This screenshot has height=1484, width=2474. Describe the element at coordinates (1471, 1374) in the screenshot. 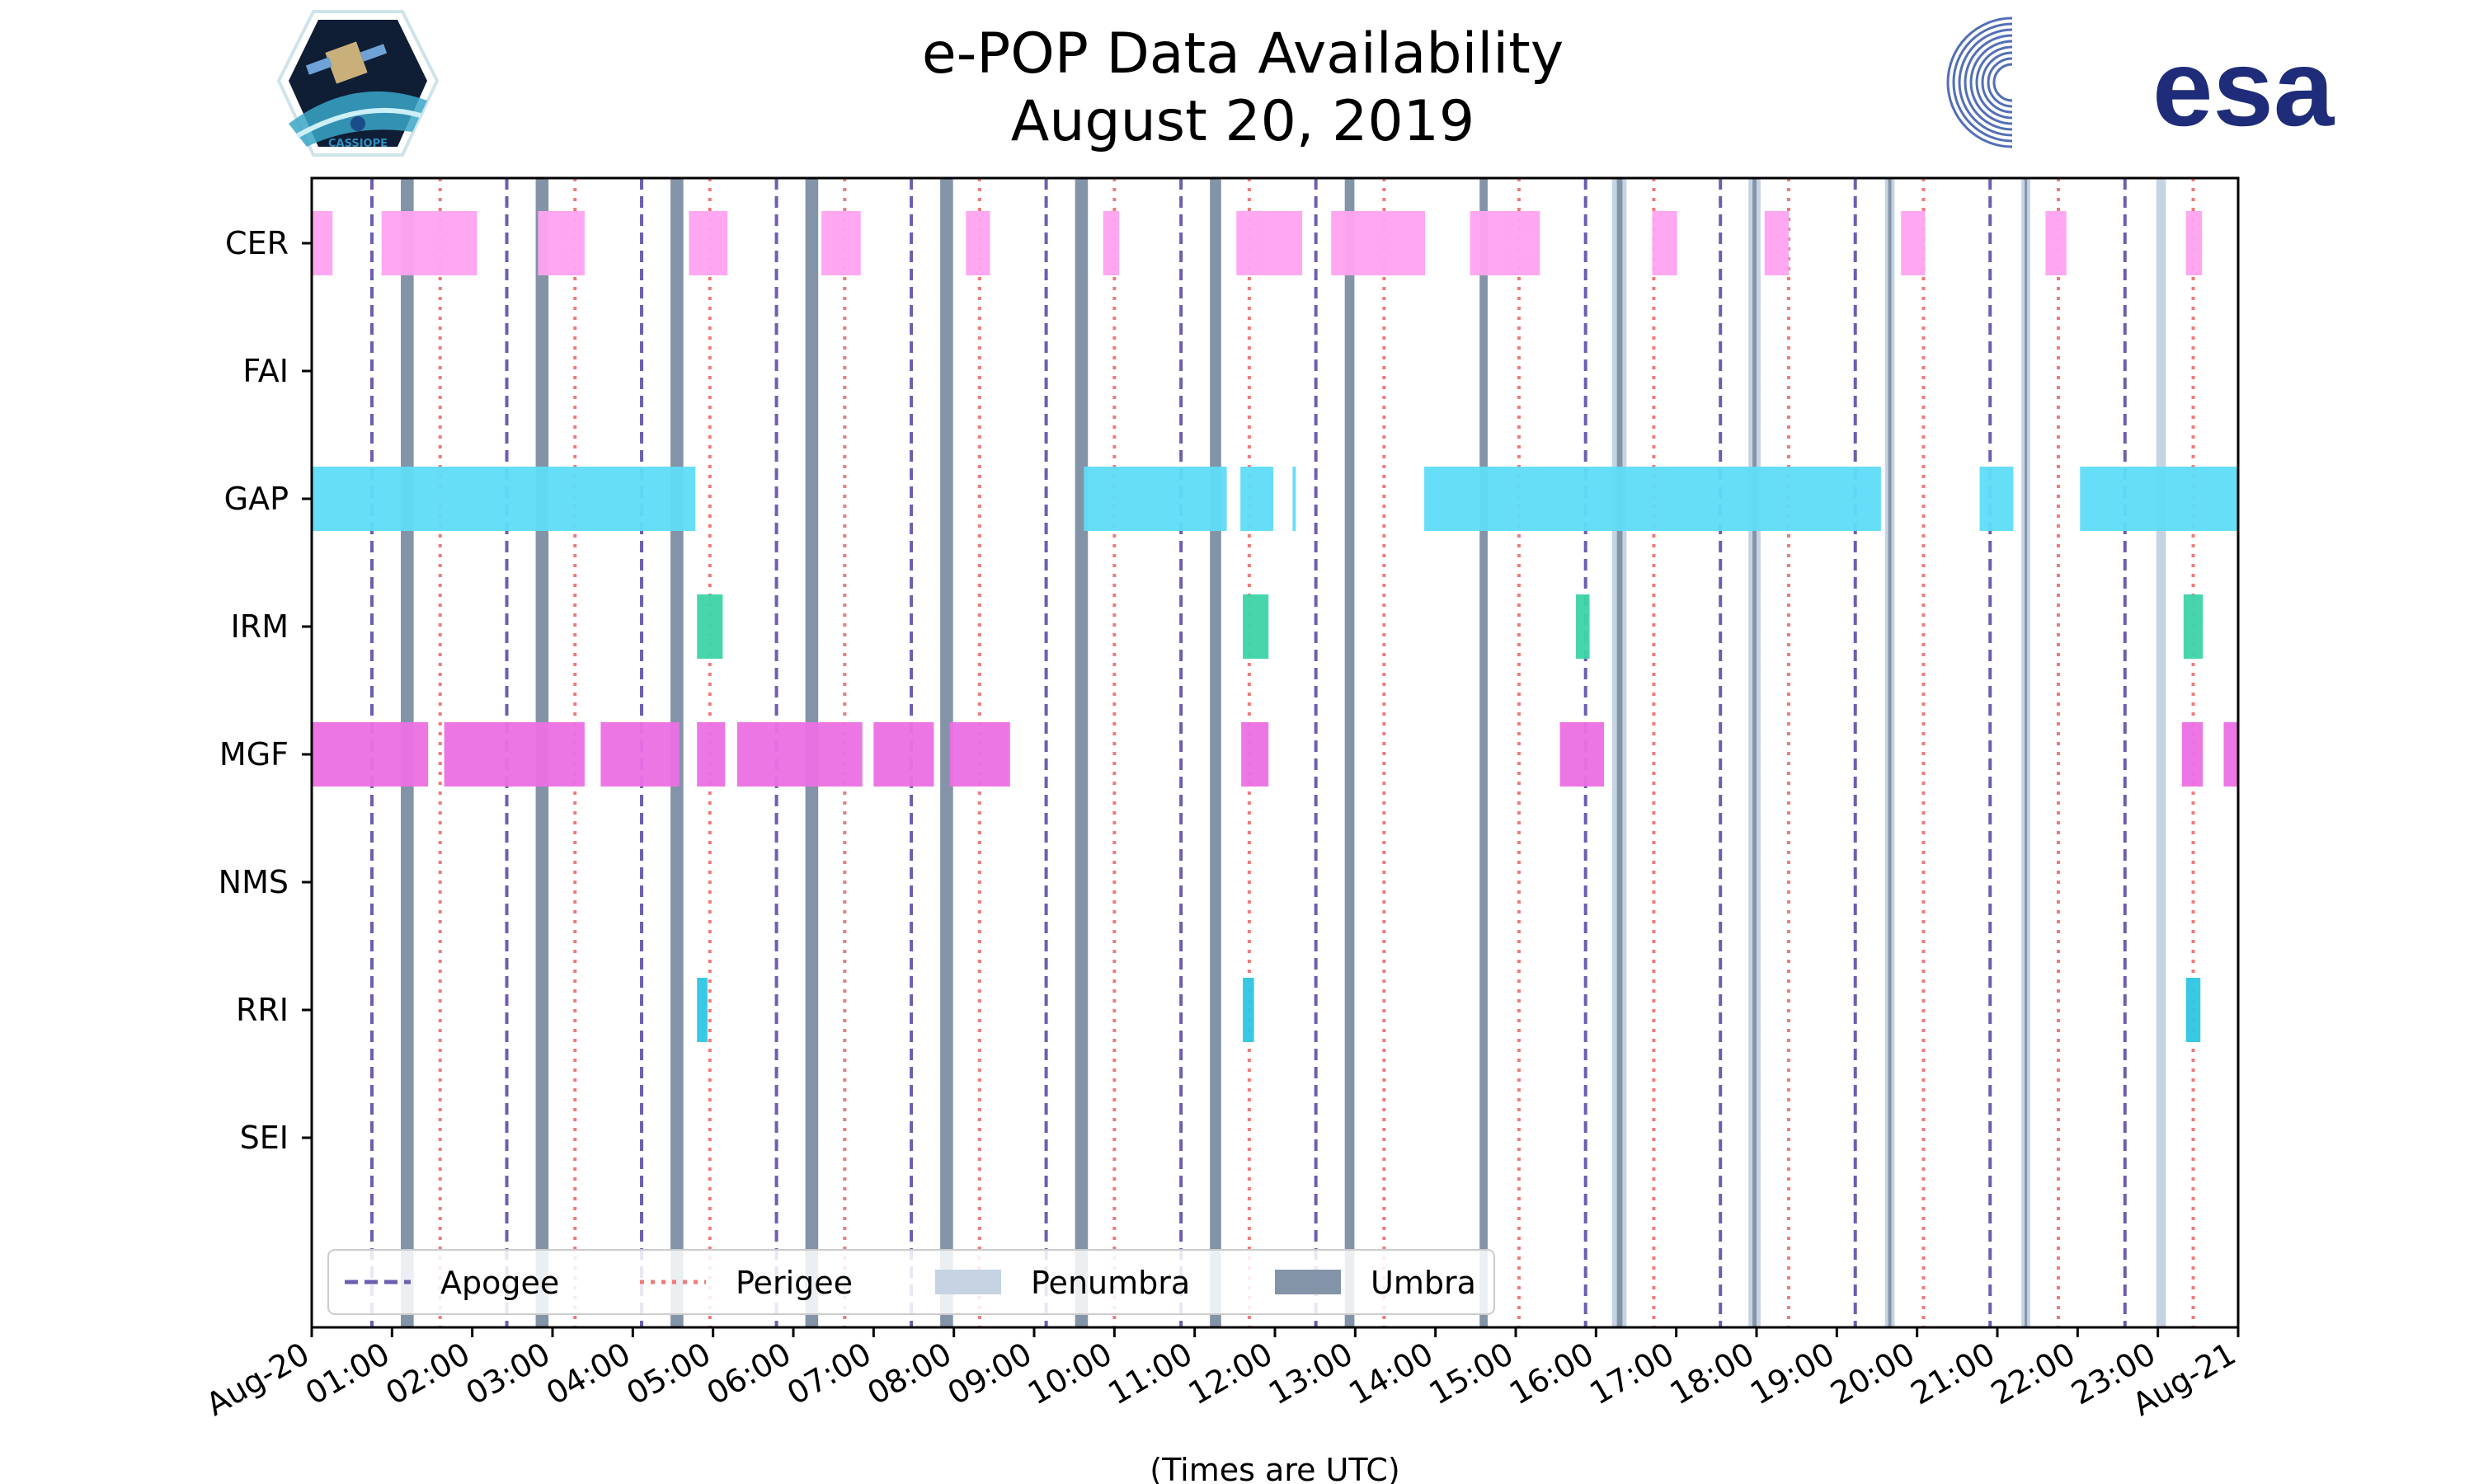

I see `x-tick-label: 15:00` at that location.